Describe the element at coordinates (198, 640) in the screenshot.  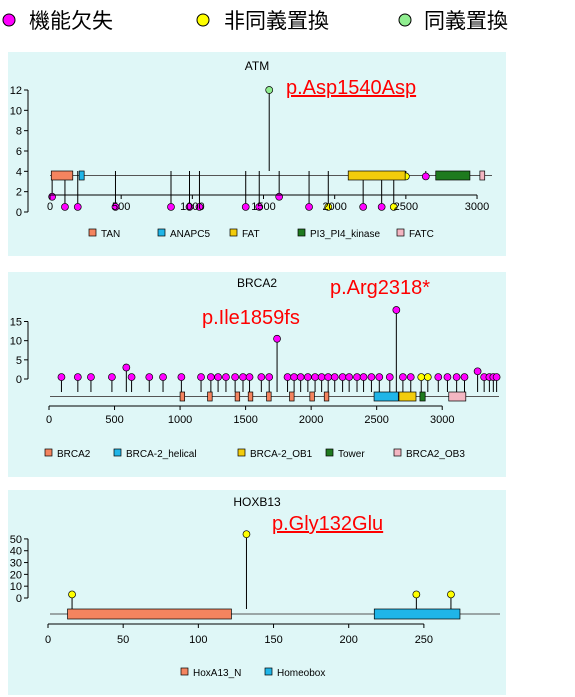
I see `hoxb13-x-tick-label: 100` at that location.